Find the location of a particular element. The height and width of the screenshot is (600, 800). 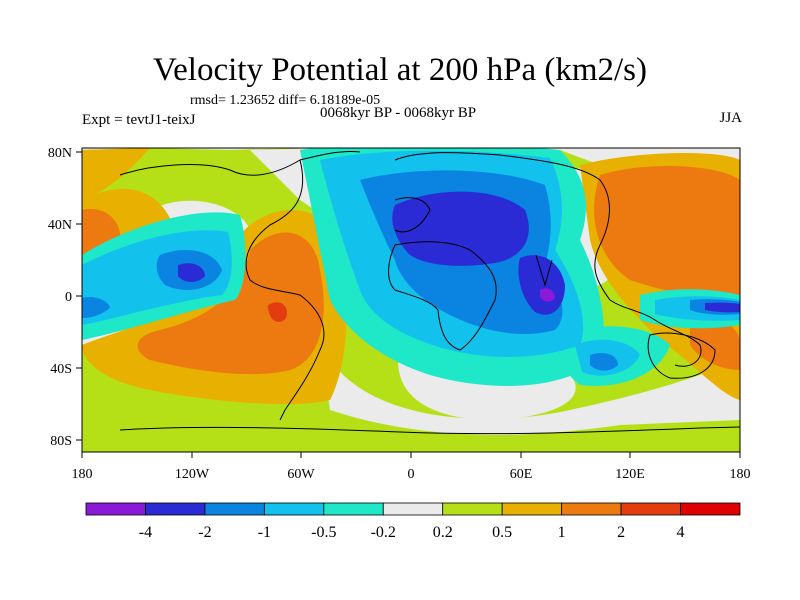

greenland-coast is located at coordinates (330, 156).